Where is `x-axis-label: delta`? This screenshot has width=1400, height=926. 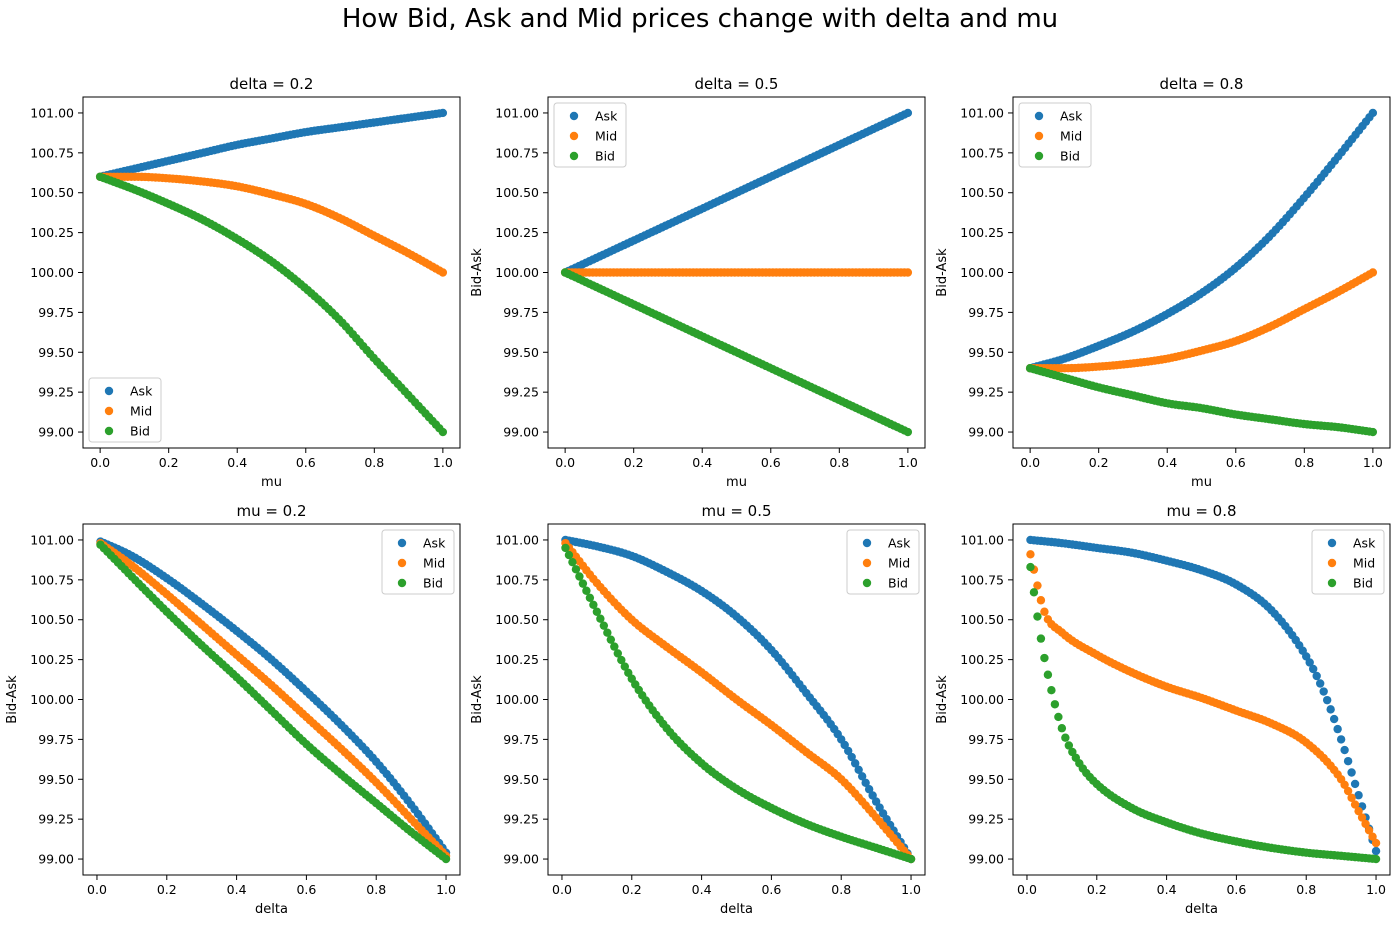
x-axis-label: delta is located at coordinates (1201, 909).